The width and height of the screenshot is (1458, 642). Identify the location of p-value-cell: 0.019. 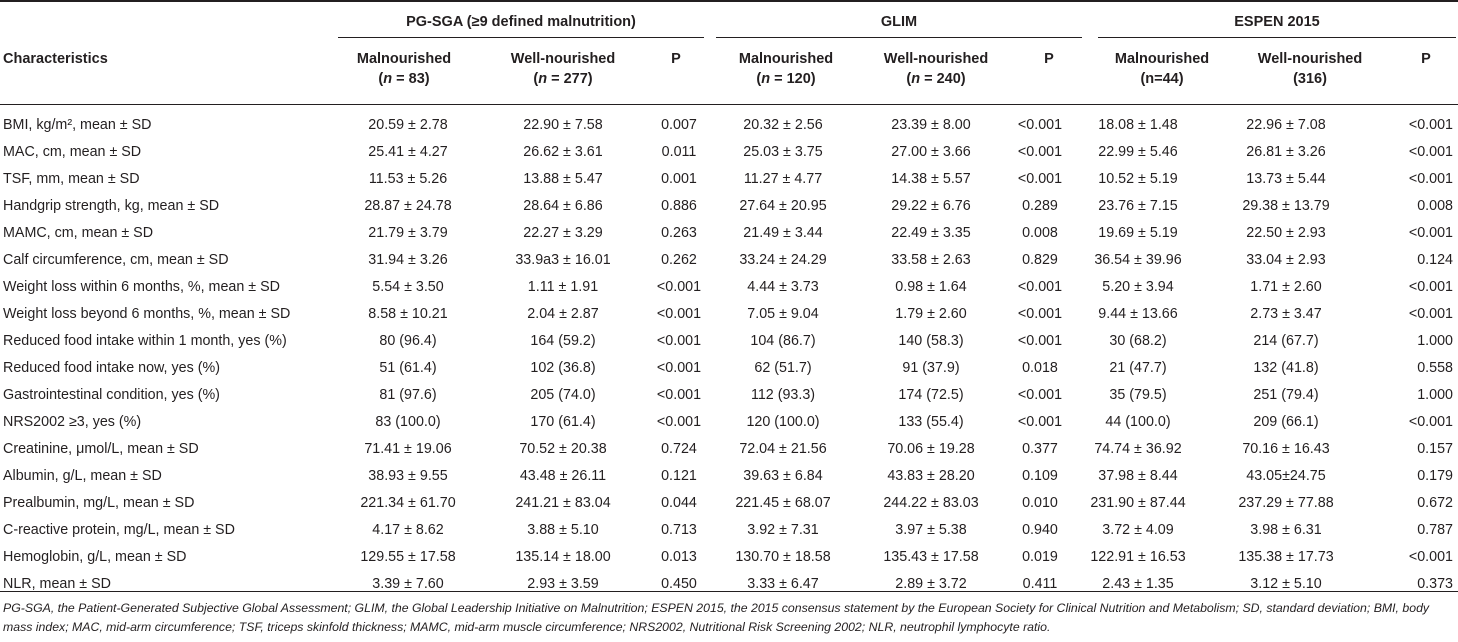
(1040, 556).